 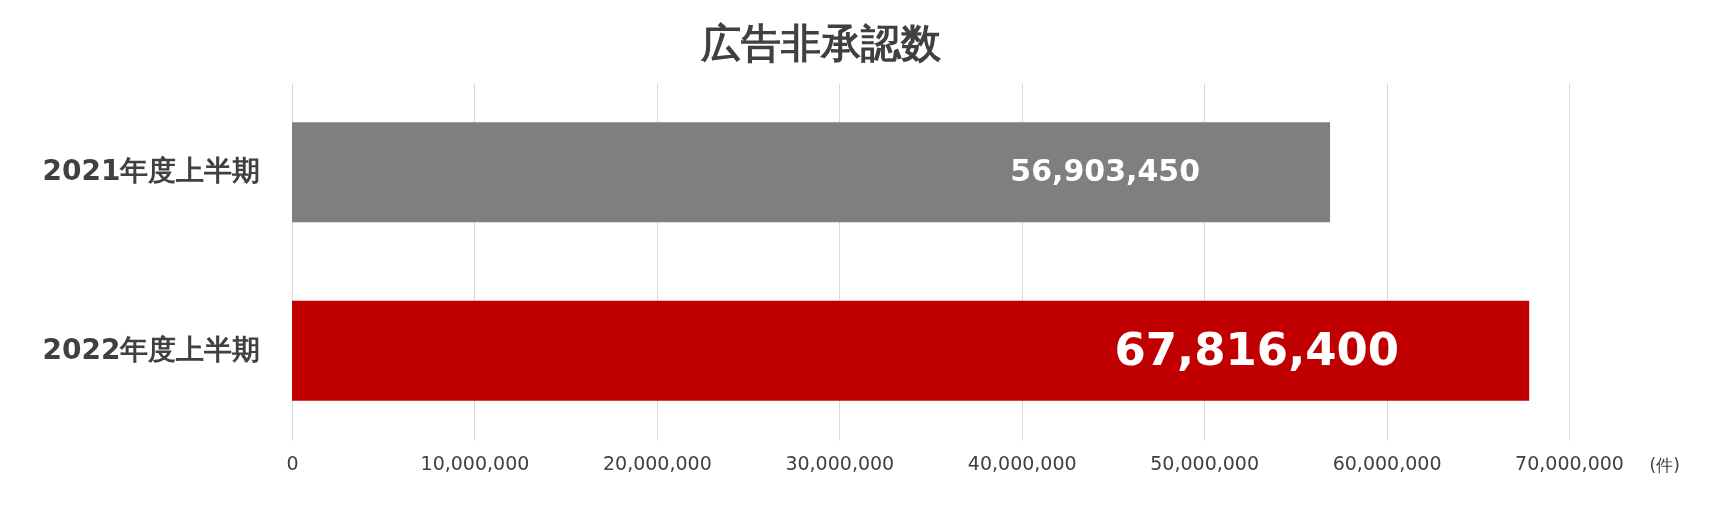 What do you see at coordinates (840, 462) in the screenshot?
I see `x-tick-label: 30,000,000` at bounding box center [840, 462].